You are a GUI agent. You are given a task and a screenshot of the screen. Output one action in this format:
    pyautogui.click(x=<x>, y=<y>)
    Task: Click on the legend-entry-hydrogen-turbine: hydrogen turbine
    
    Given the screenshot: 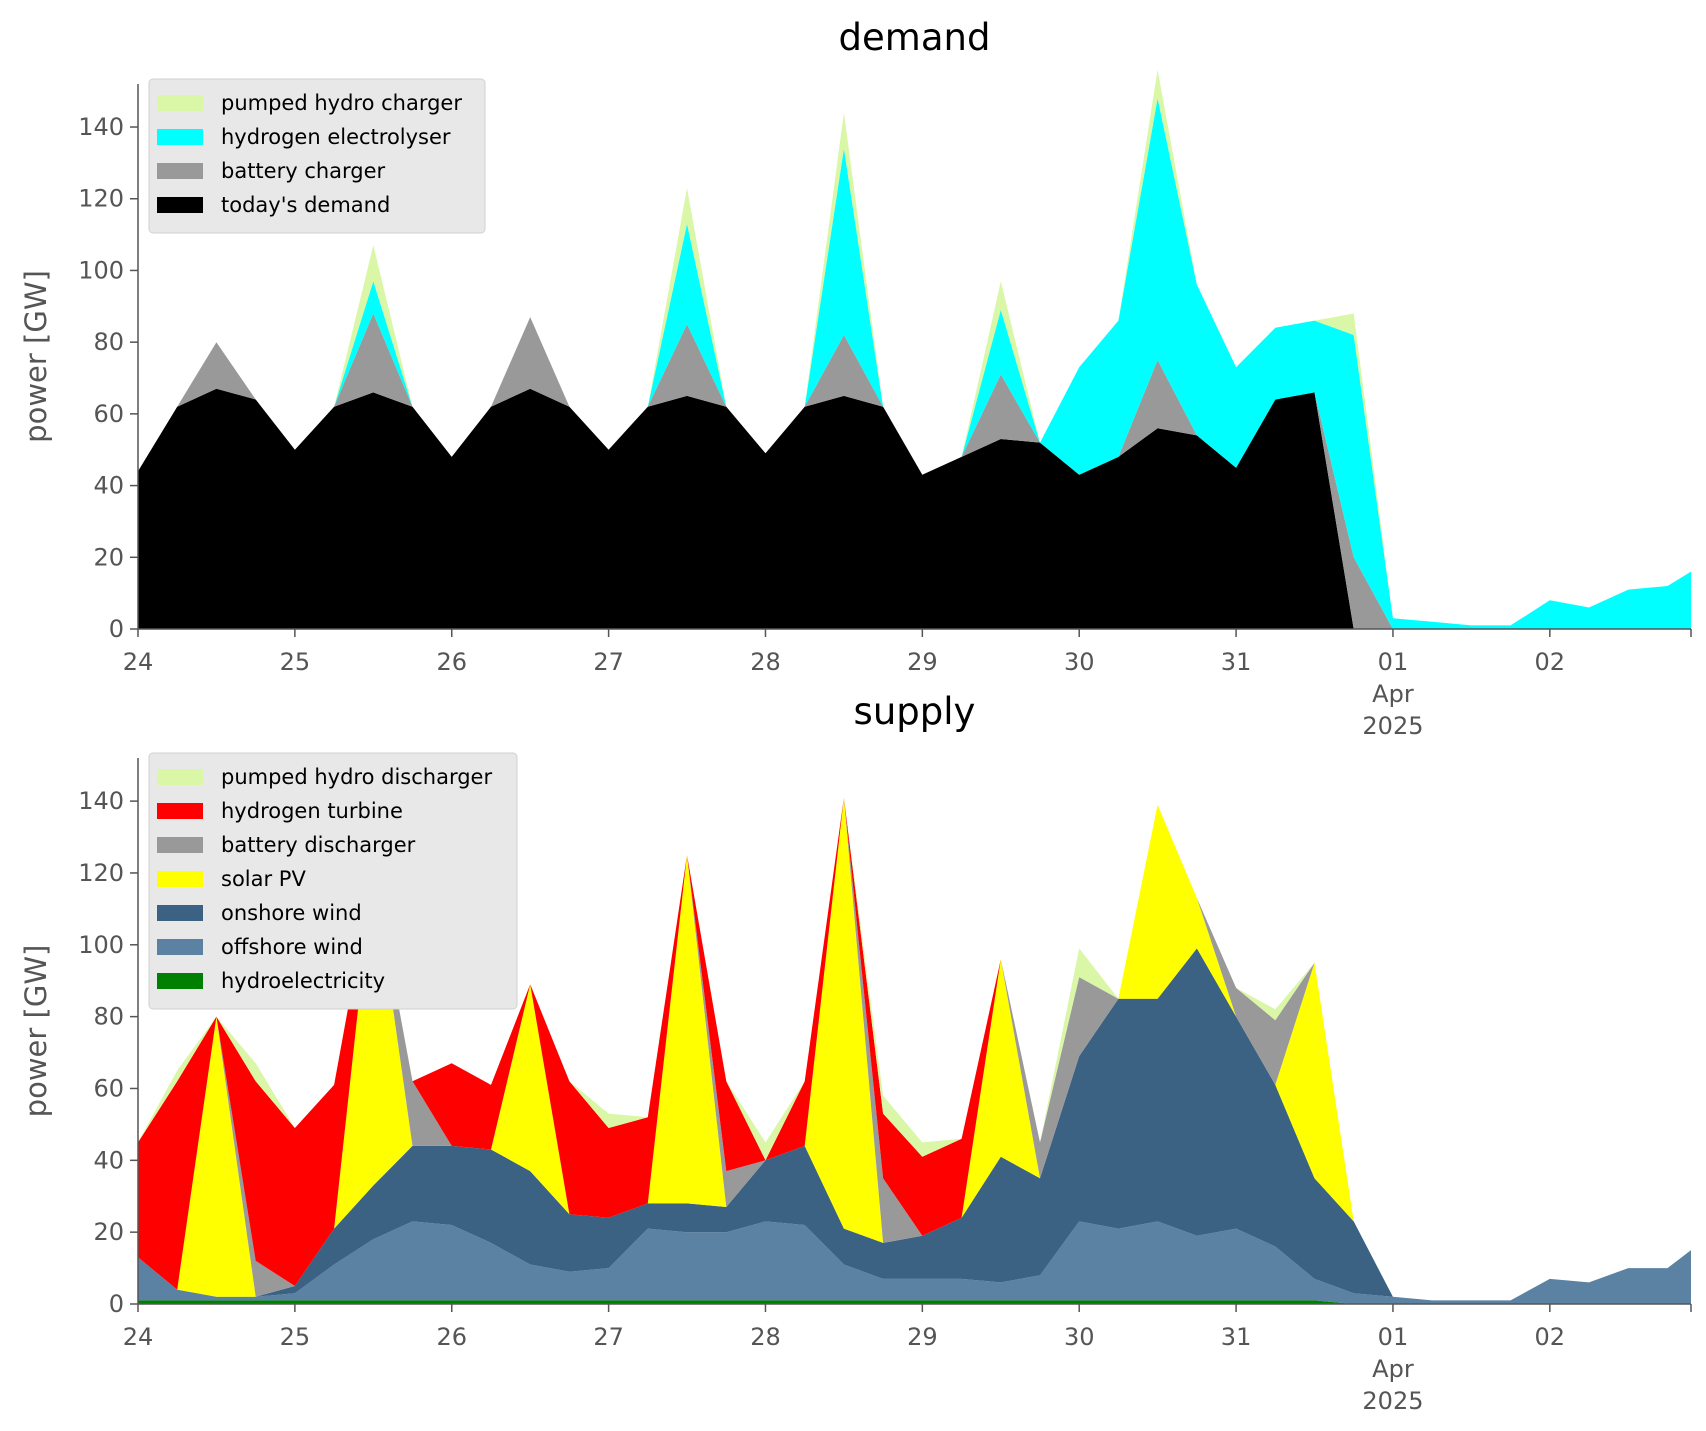 What is the action you would take?
    pyautogui.click(x=312, y=811)
    